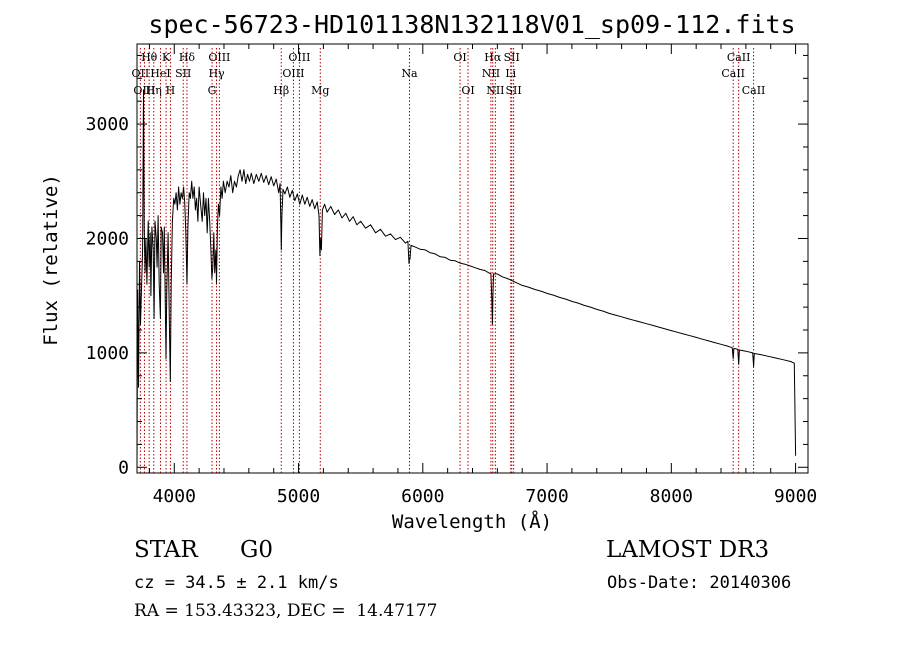 The image size is (900, 649). Describe the element at coordinates (320, 90) in the screenshot. I see `line-marker-label: Mg` at that location.